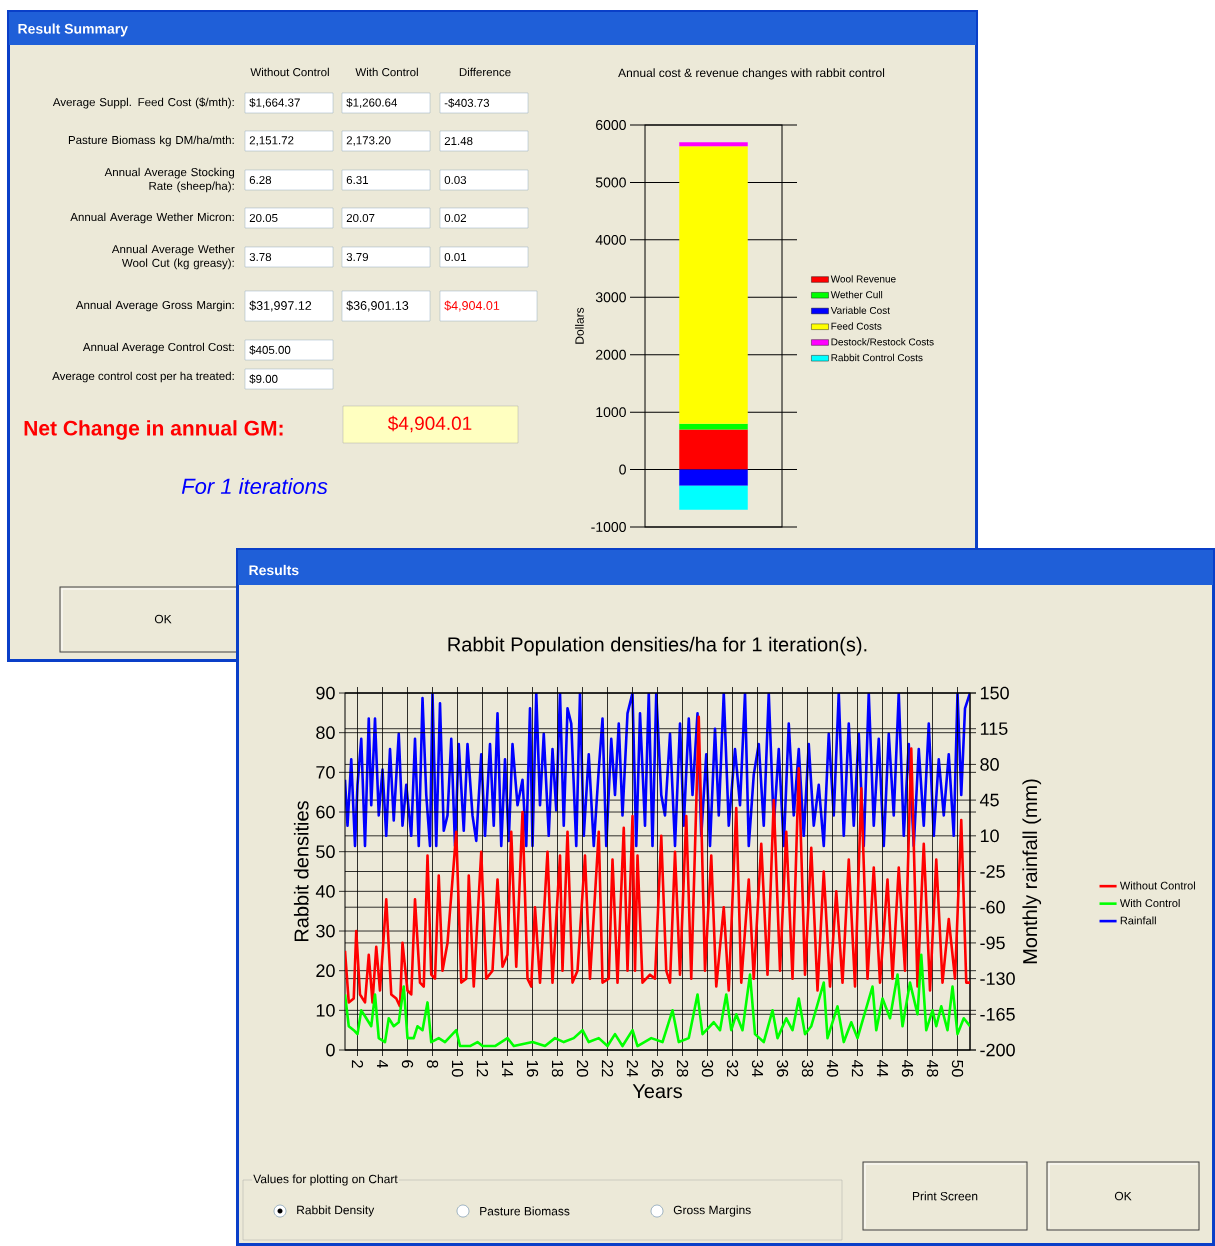 This screenshot has width=1215, height=1246. What do you see at coordinates (657, 1091) in the screenshot?
I see `x-axis-title: Years` at bounding box center [657, 1091].